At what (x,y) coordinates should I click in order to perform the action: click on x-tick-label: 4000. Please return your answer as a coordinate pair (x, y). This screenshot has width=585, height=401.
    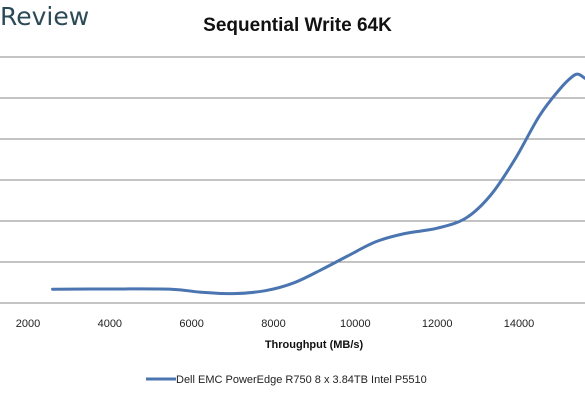
    Looking at the image, I should click on (110, 324).